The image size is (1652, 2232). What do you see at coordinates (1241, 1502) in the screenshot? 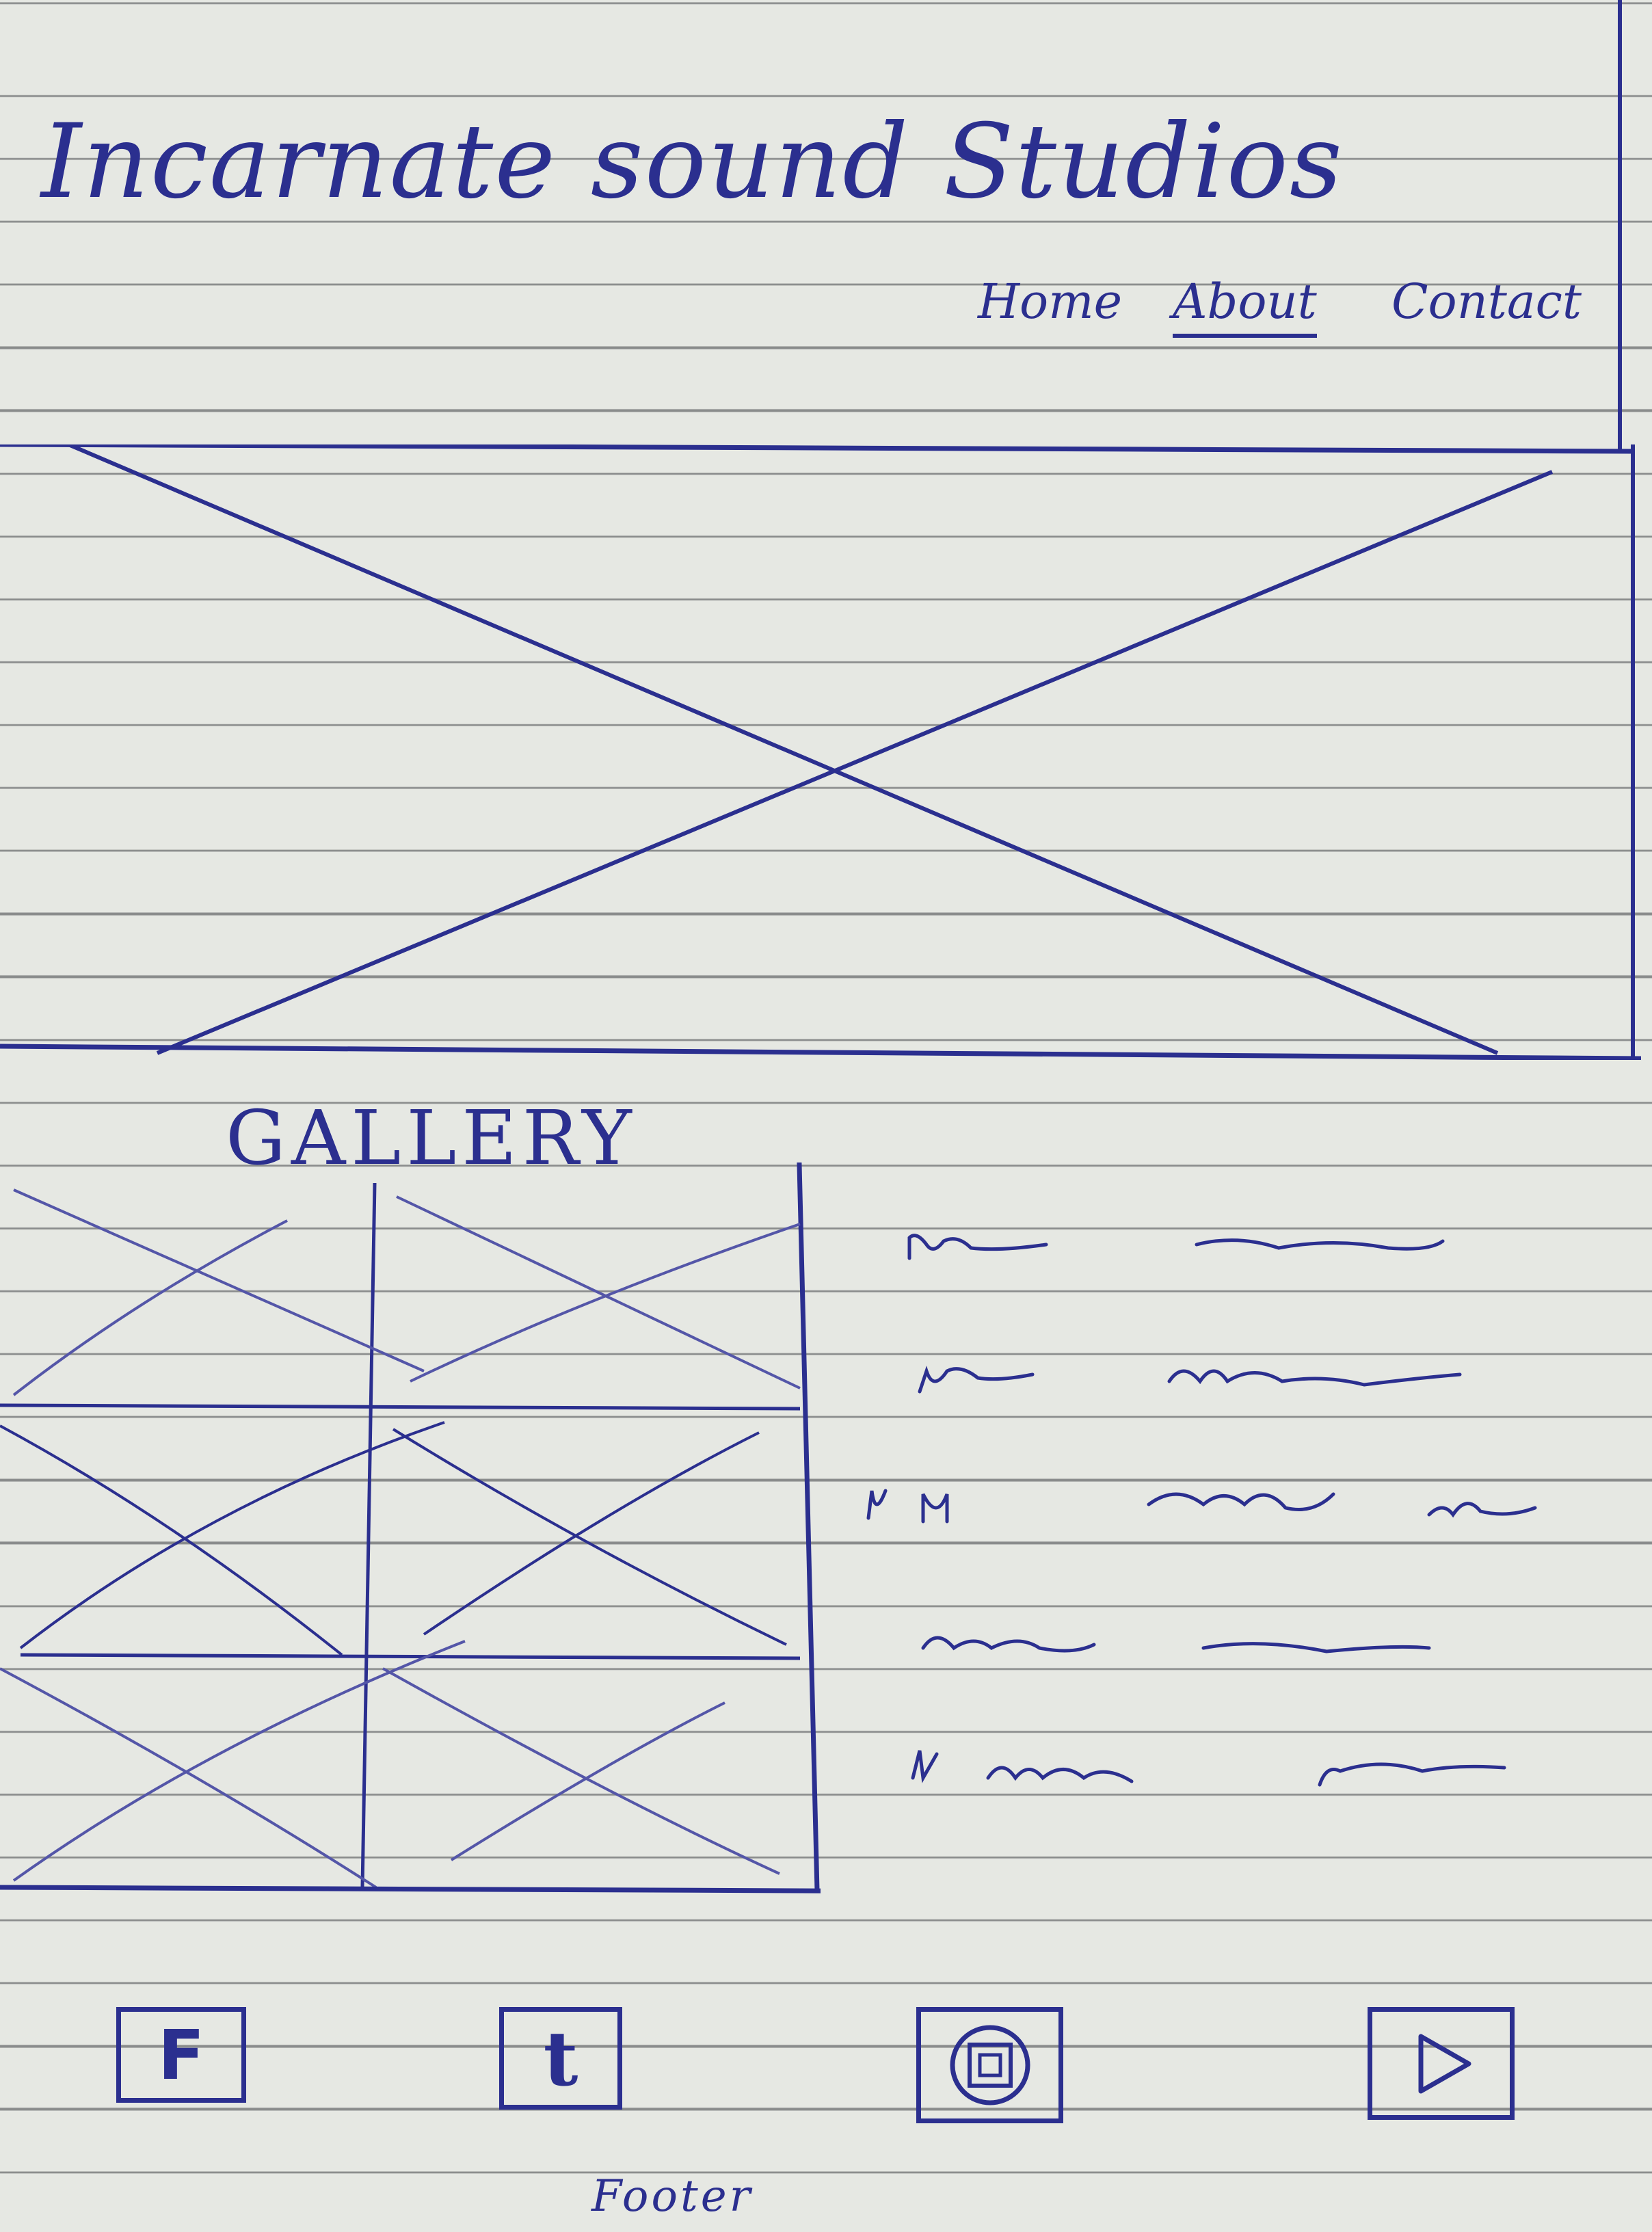
I see `text-line-3b` at bounding box center [1241, 1502].